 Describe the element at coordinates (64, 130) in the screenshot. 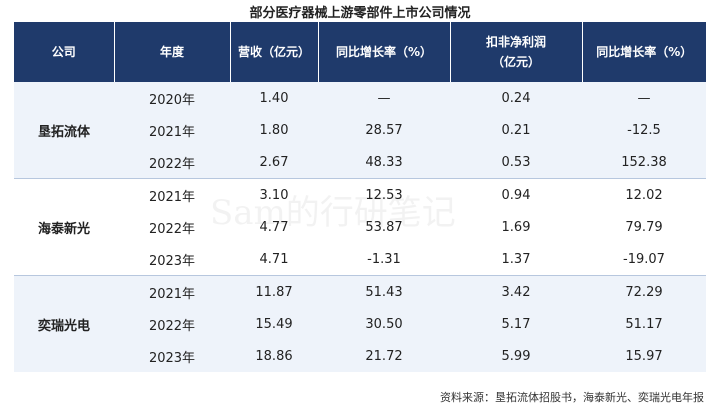

I see `company-cell: 垦拓流体` at that location.